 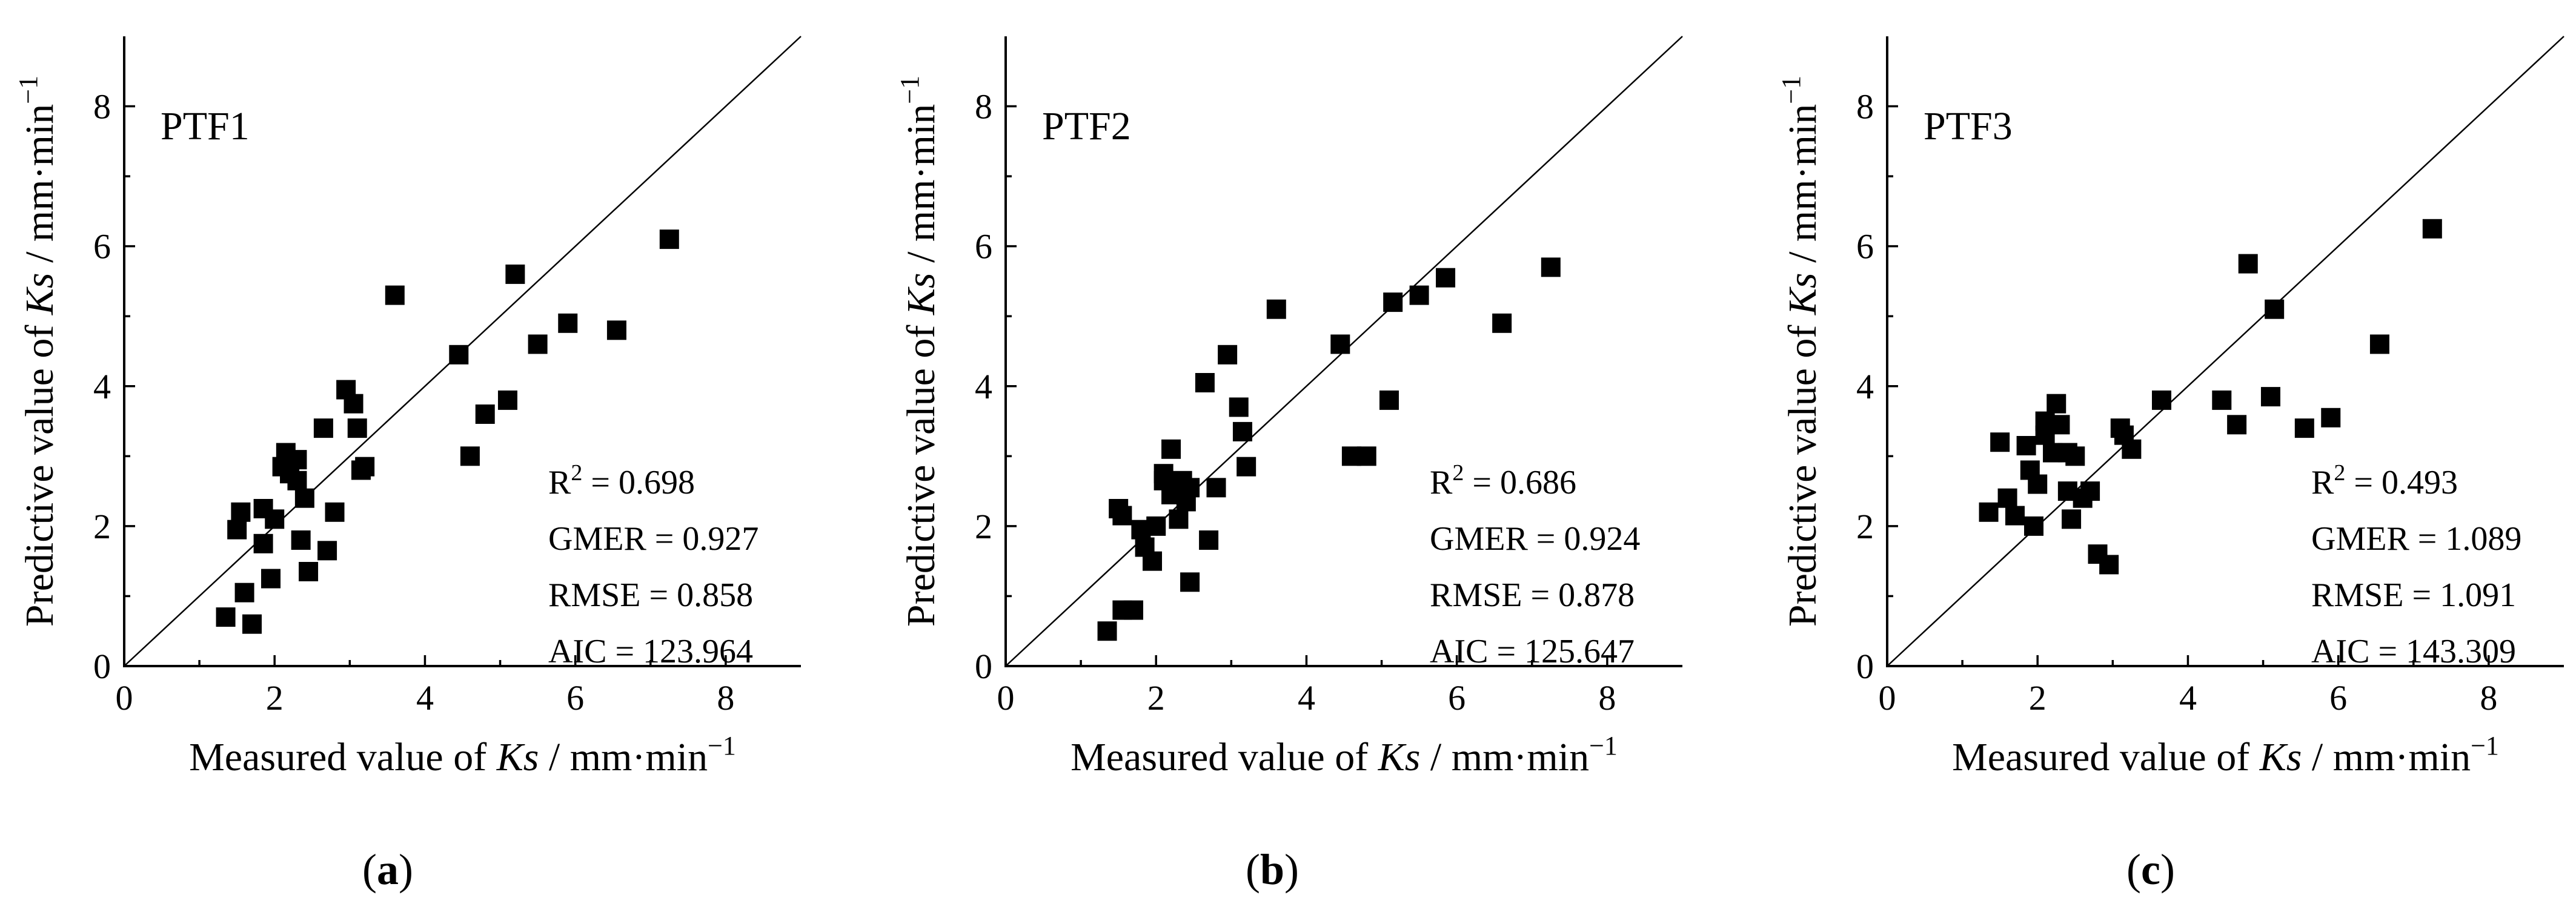 What do you see at coordinates (1584, 539) in the screenshot?
I see `stat-value: = 0.924` at bounding box center [1584, 539].